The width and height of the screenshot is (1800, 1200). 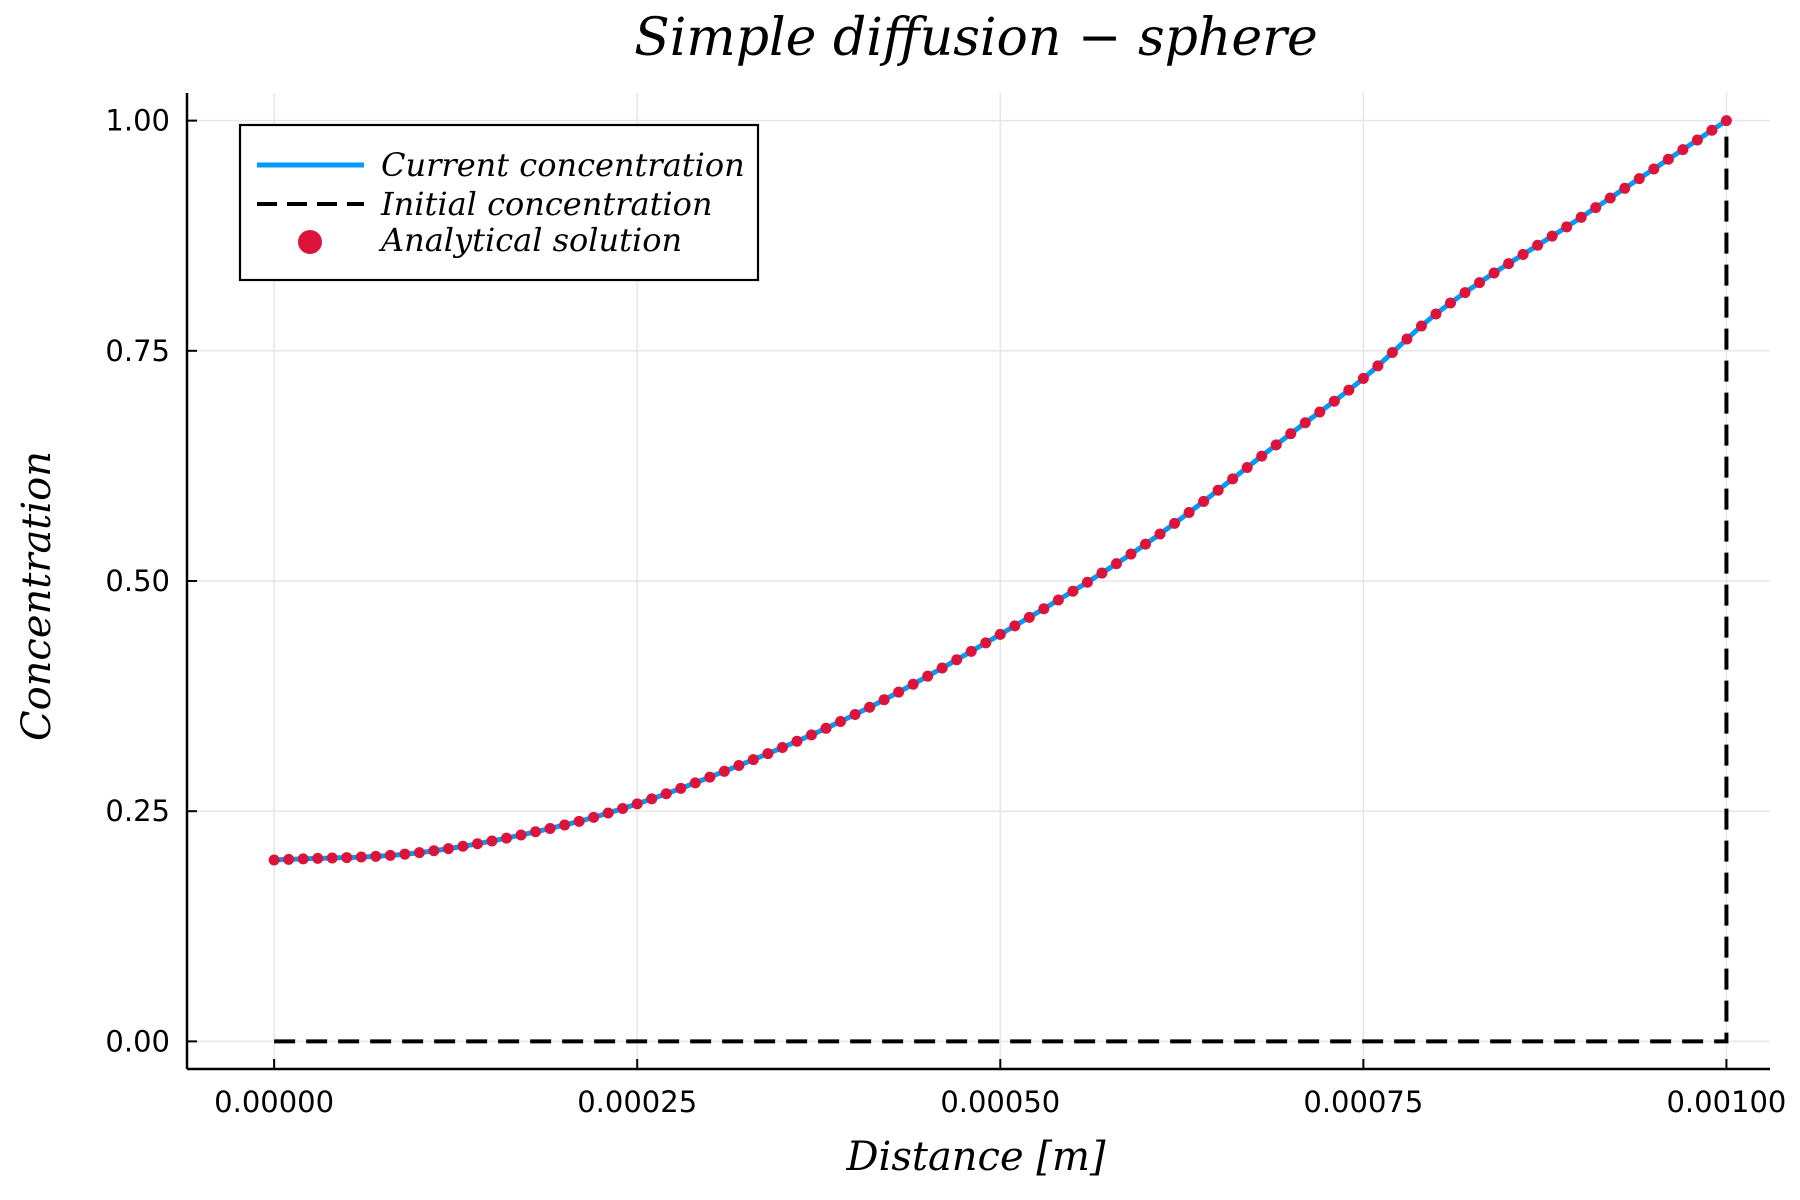 What do you see at coordinates (137, 581) in the screenshot?
I see `y-tick-label: 0.50` at bounding box center [137, 581].